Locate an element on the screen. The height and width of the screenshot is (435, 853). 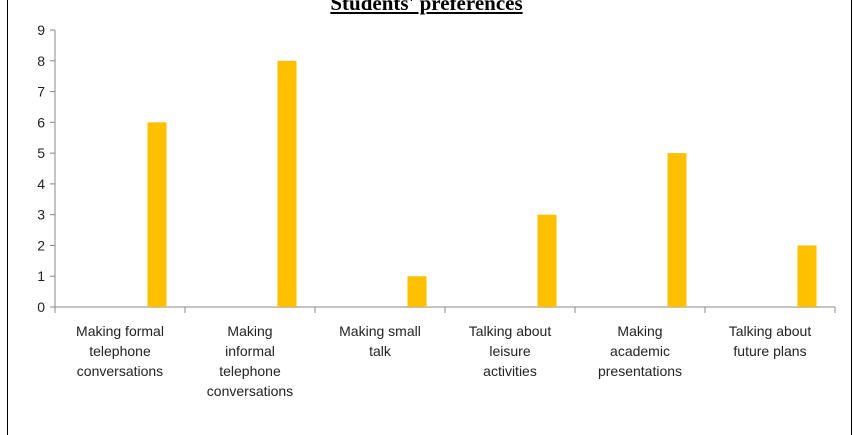
y-tick-label: 5 is located at coordinates (41, 153).